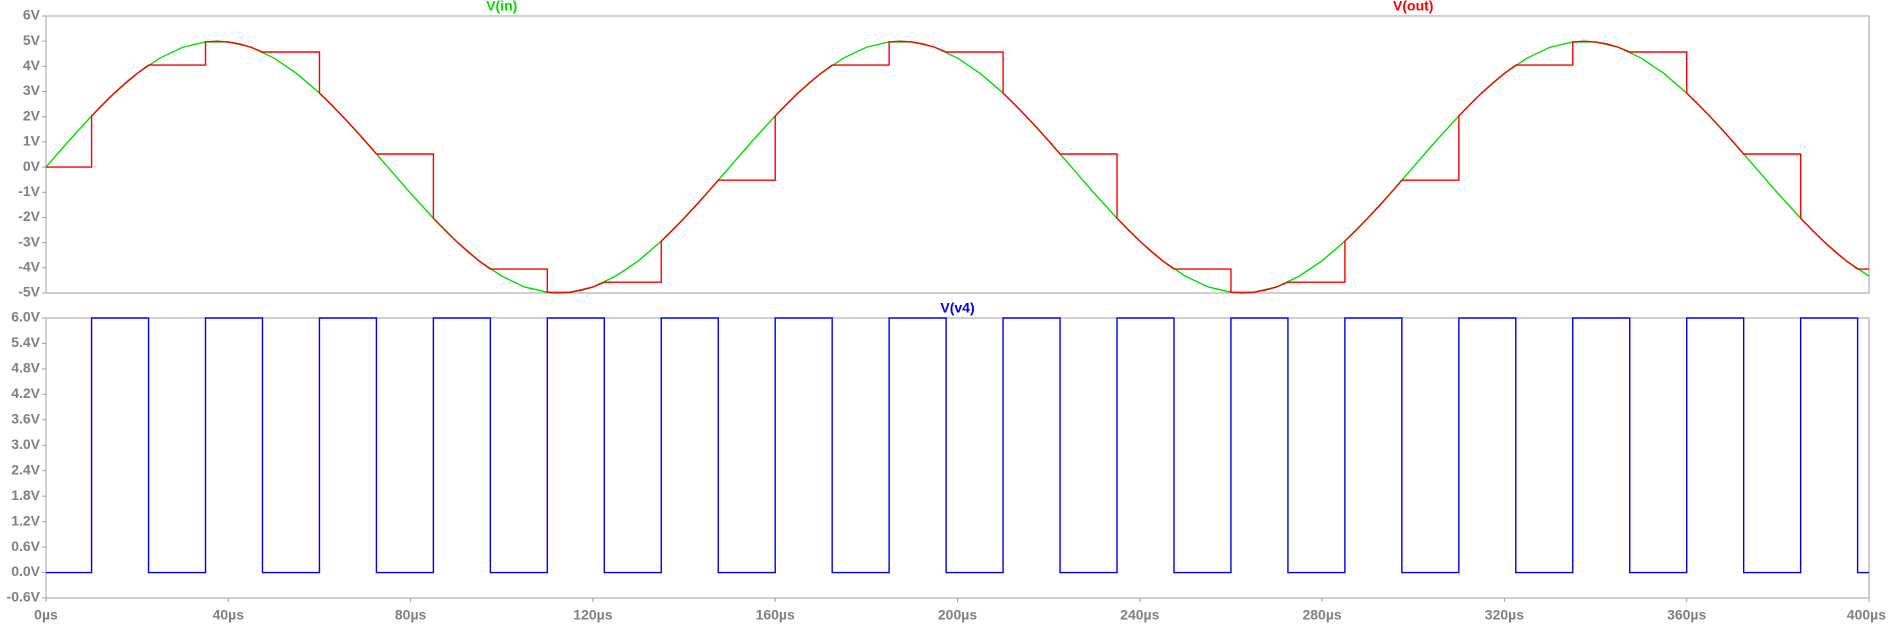  Describe the element at coordinates (1139, 615) in the screenshot. I see `x-tick-label: 240µs` at that location.